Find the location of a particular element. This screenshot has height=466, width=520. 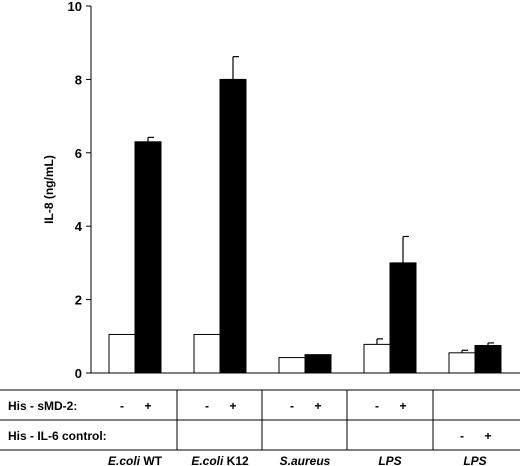

group-label-suffix: WT is located at coordinates (151, 460).